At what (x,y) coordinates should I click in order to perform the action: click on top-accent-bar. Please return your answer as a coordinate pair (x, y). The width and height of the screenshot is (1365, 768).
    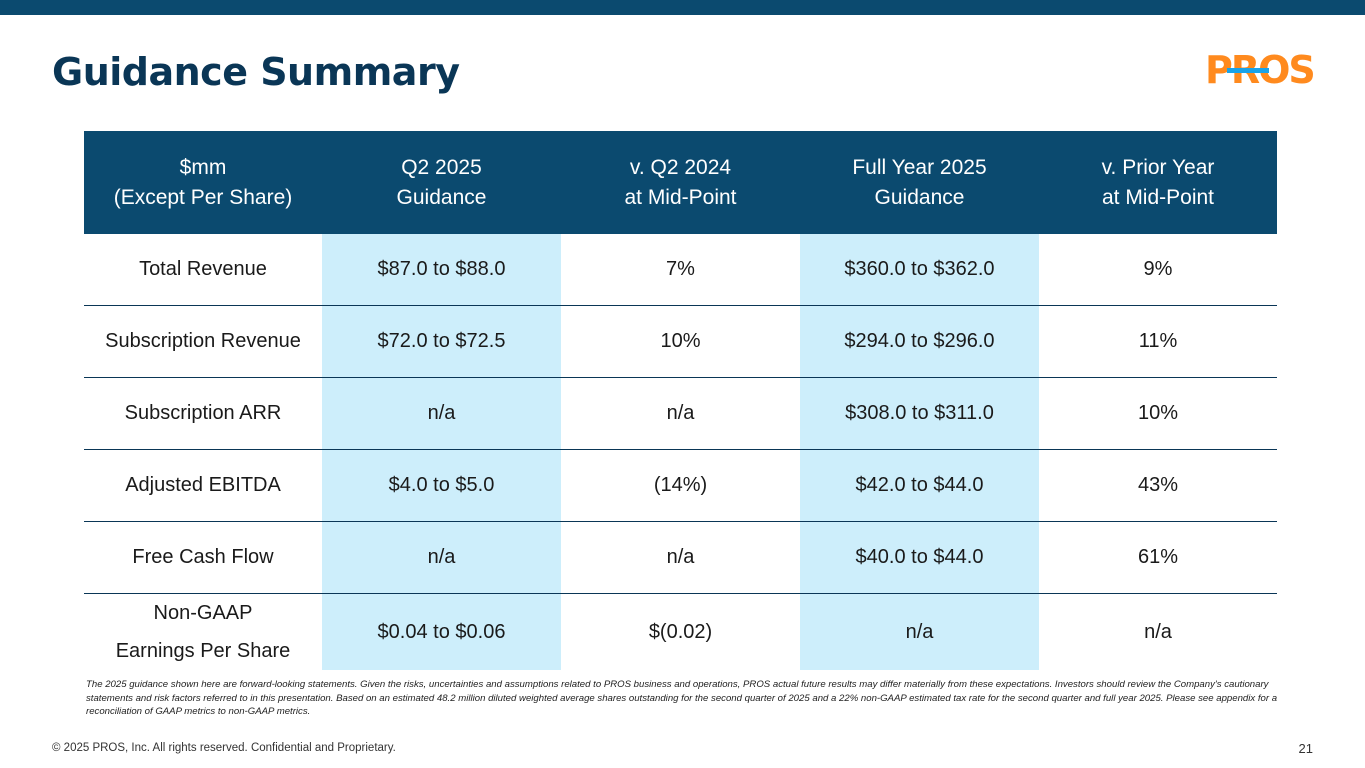
    Looking at the image, I should click on (682, 7).